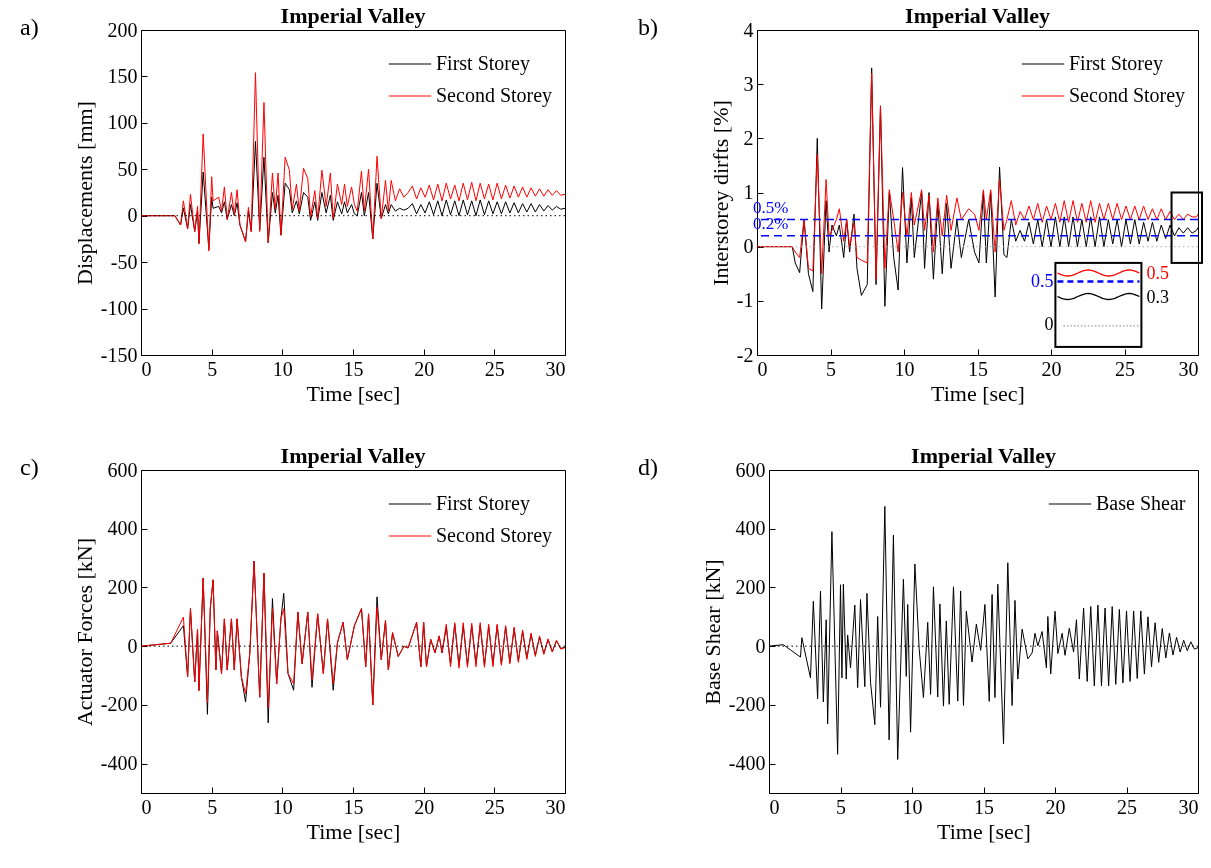 The image size is (1211, 868). Describe the element at coordinates (1049, 324) in the screenshot. I see `annotation: 0` at that location.